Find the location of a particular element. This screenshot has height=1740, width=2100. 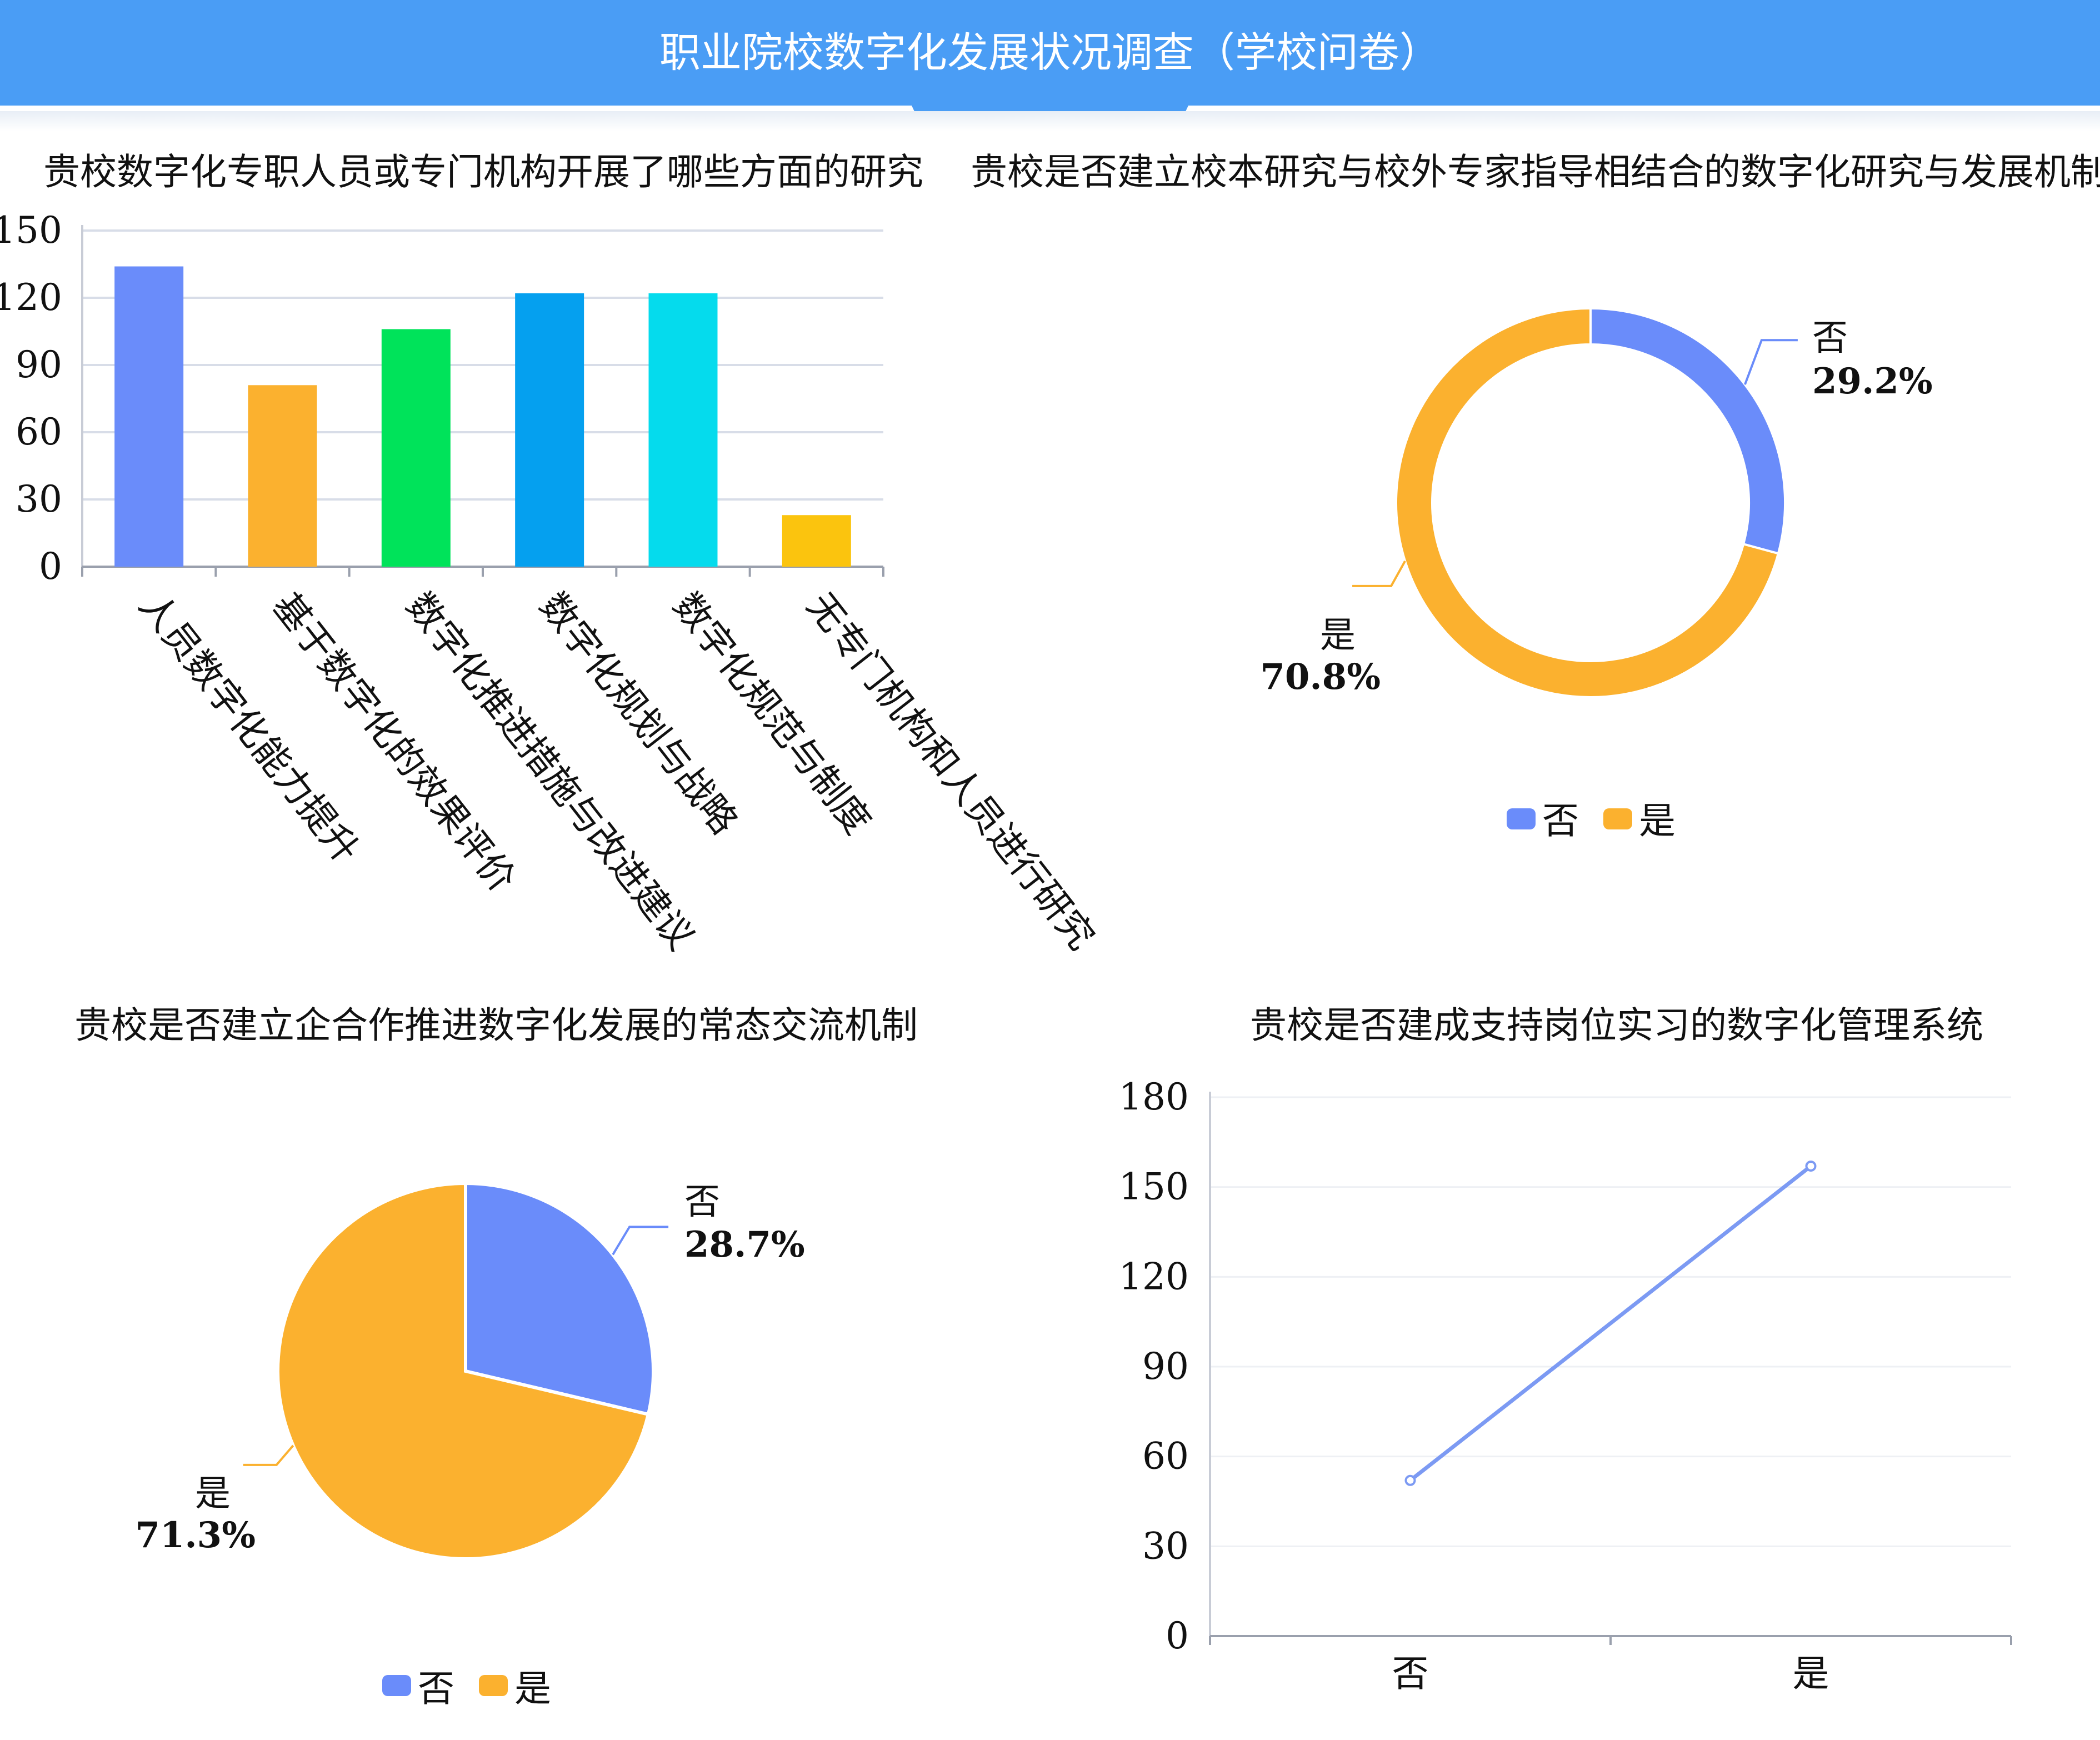

title-banner is located at coordinates (1050, 53).